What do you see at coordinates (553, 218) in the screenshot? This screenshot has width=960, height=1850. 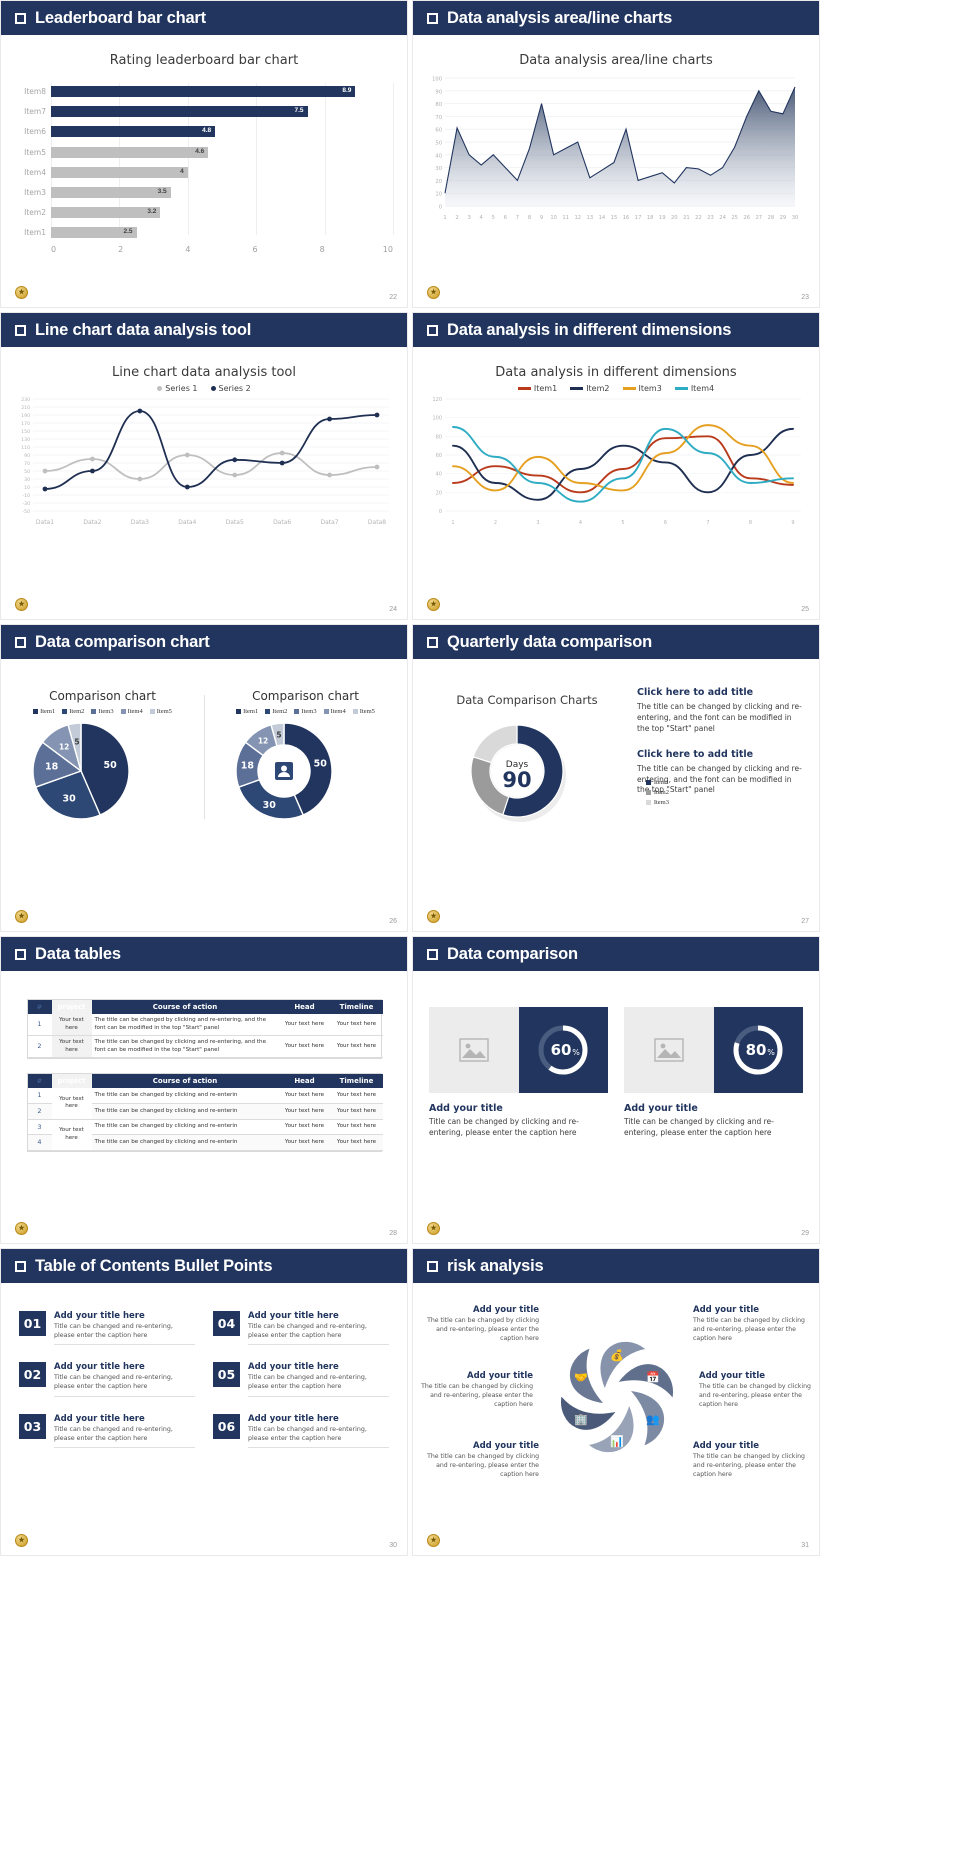 I see `svg-text: 10` at bounding box center [553, 218].